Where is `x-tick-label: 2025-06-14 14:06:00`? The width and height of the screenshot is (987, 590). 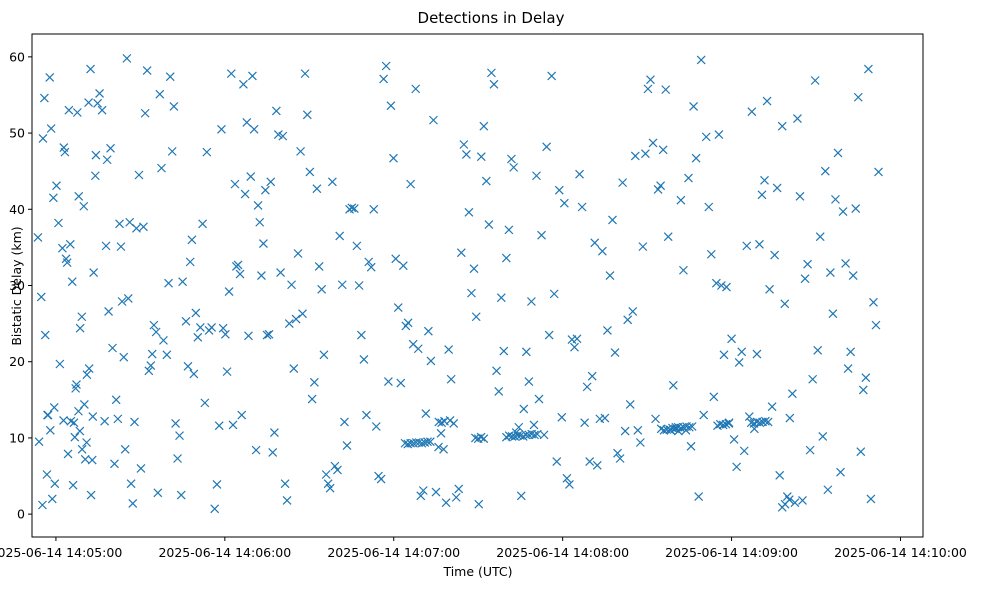
x-tick-label: 2025-06-14 14:06:00 is located at coordinates (224, 552).